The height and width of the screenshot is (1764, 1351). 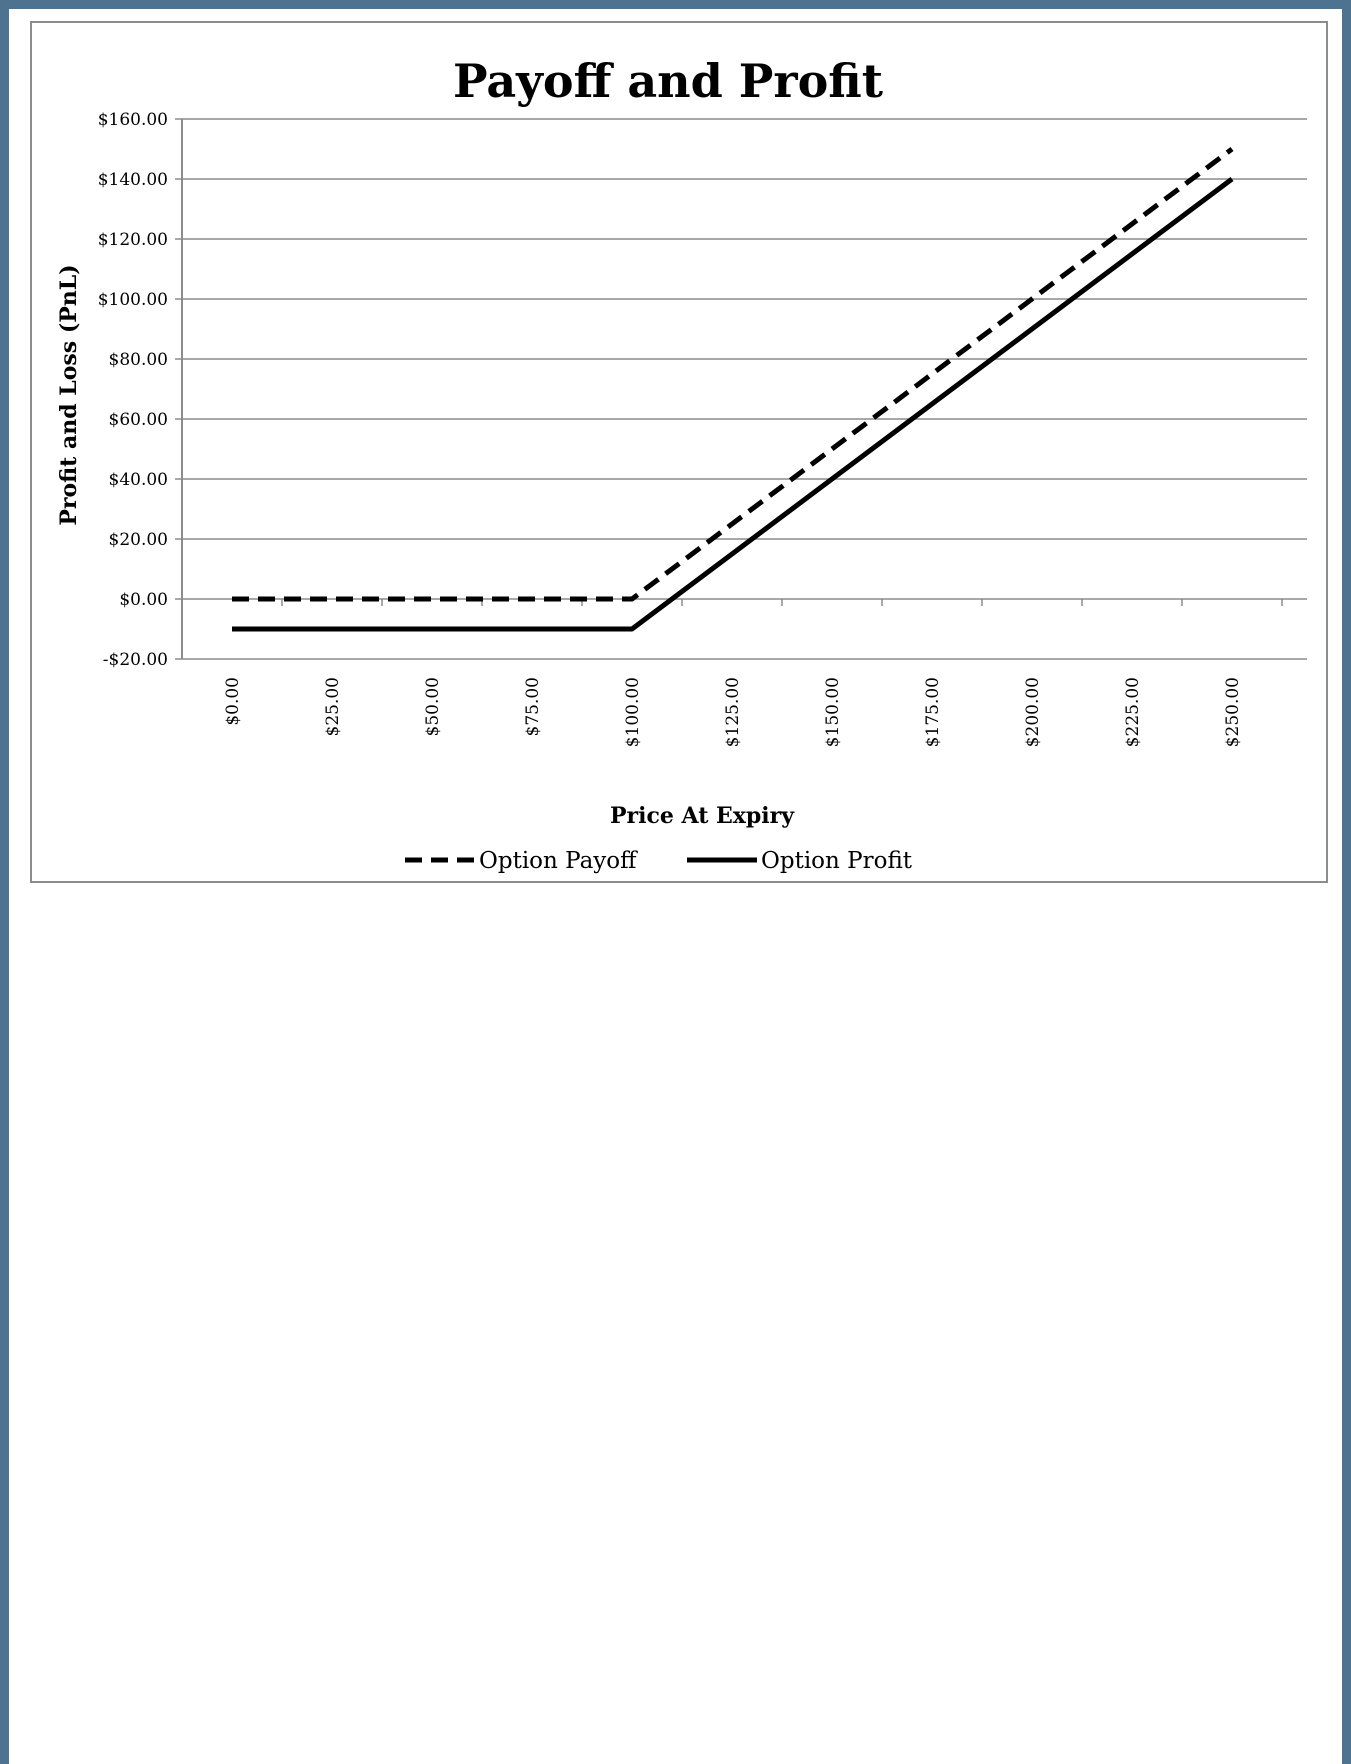 I want to click on x-tick-label: $0.00, so click(x=233, y=701).